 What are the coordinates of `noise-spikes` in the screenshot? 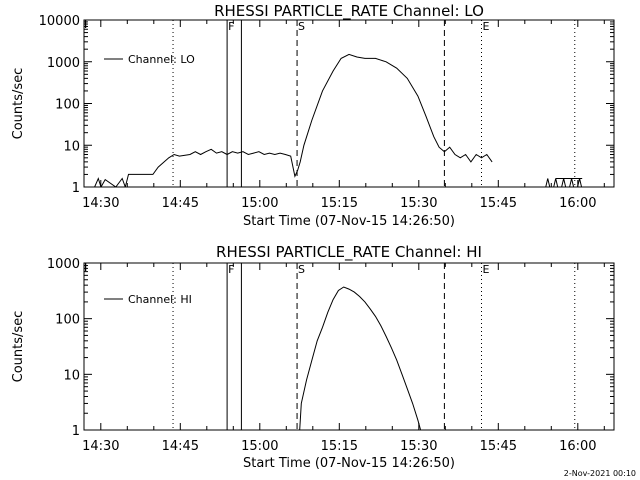 It's located at (564, 183).